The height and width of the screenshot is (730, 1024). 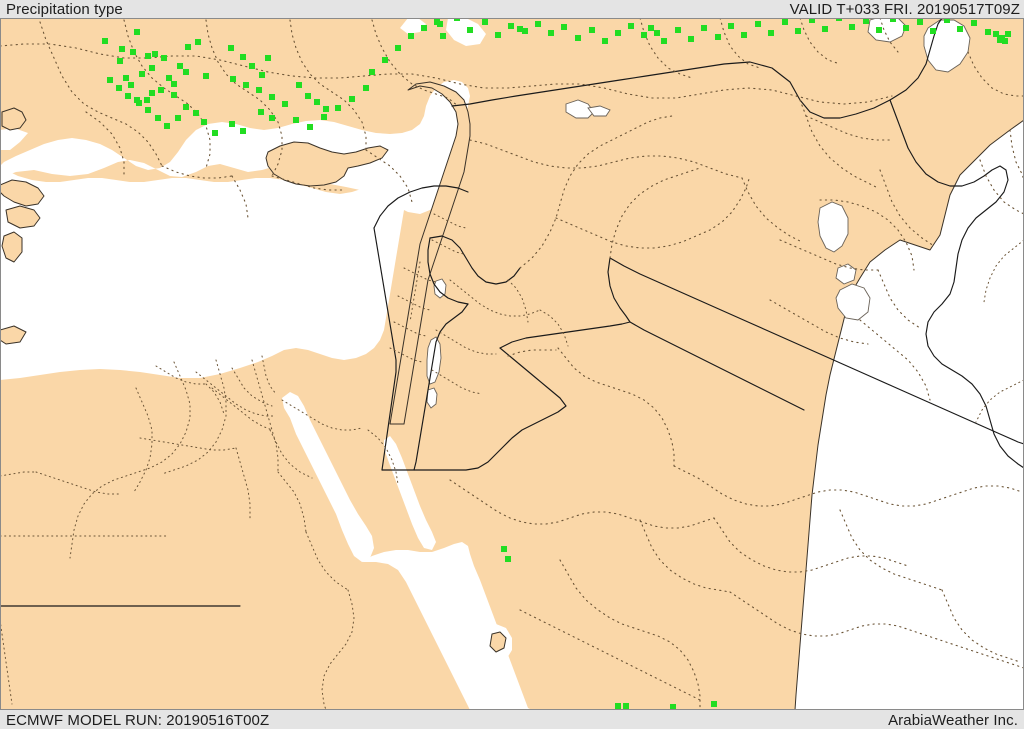 I want to click on island-cyprus, so click(x=327, y=164).